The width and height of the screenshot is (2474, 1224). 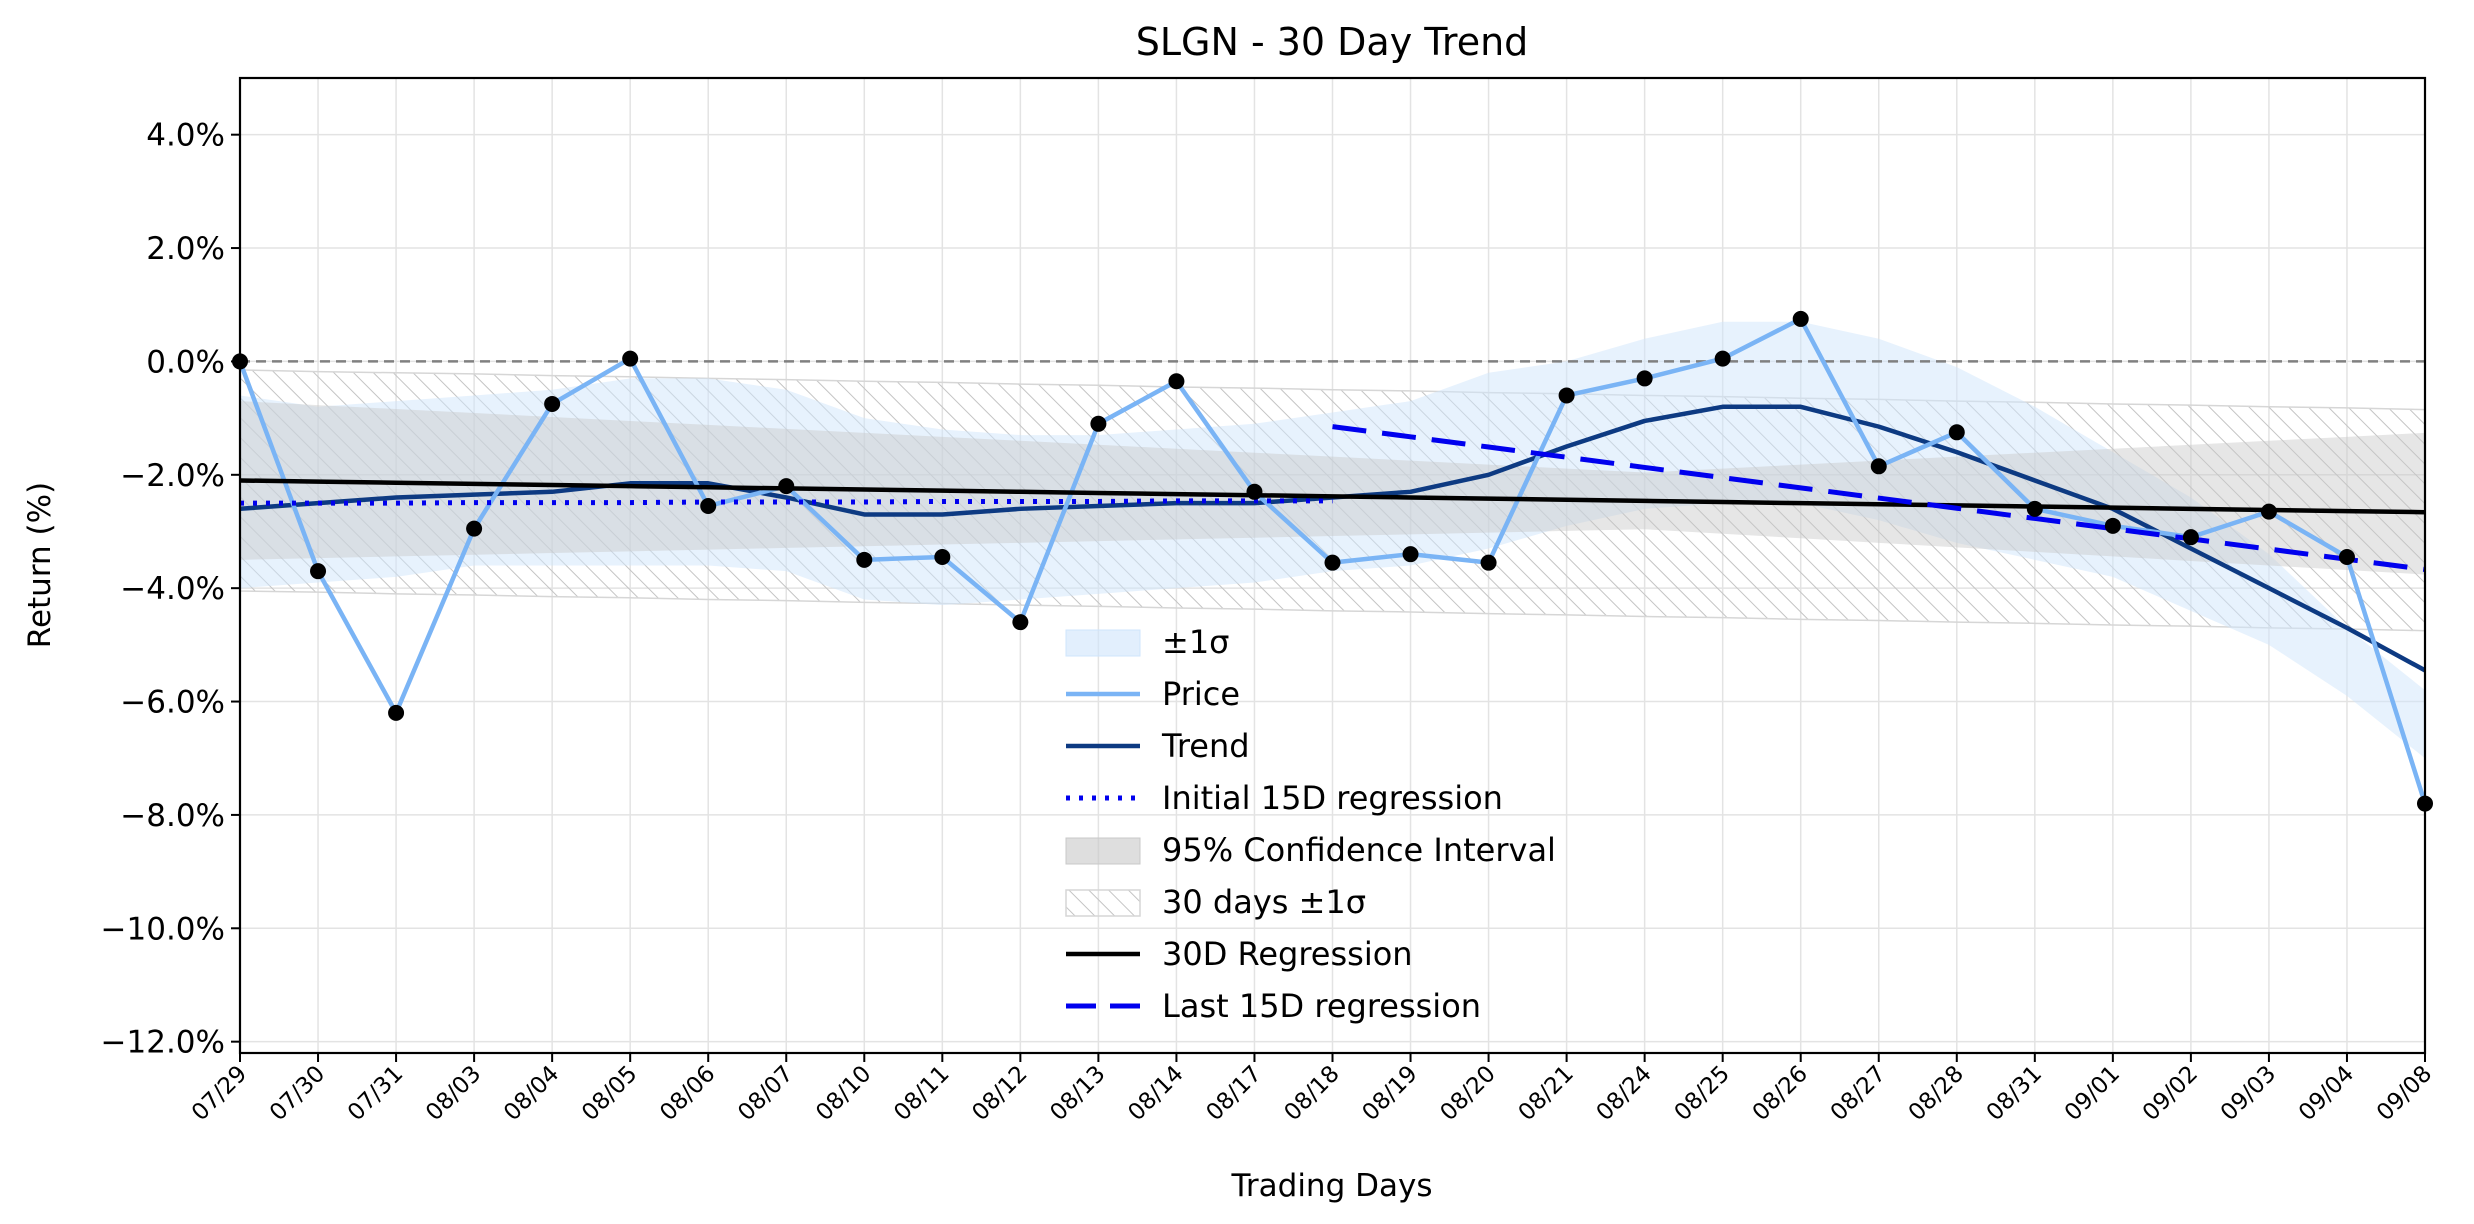 I want to click on legend-item-7: Last 15D regression, so click(x=1273, y=1006).